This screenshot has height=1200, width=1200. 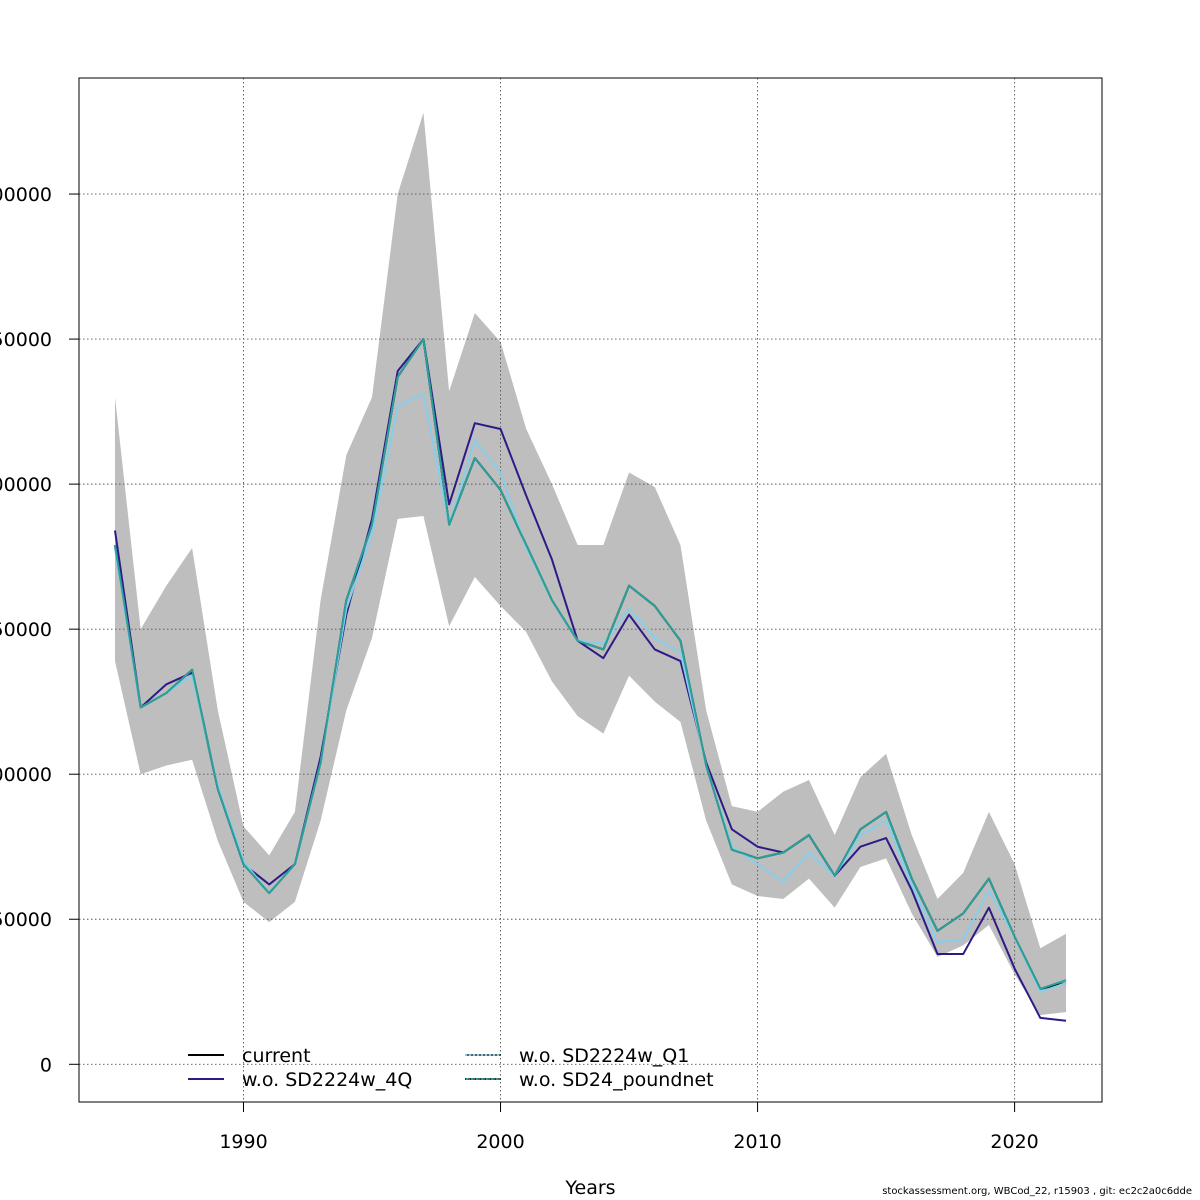 I want to click on y-tick-label: 300000, so click(x=26, y=195).